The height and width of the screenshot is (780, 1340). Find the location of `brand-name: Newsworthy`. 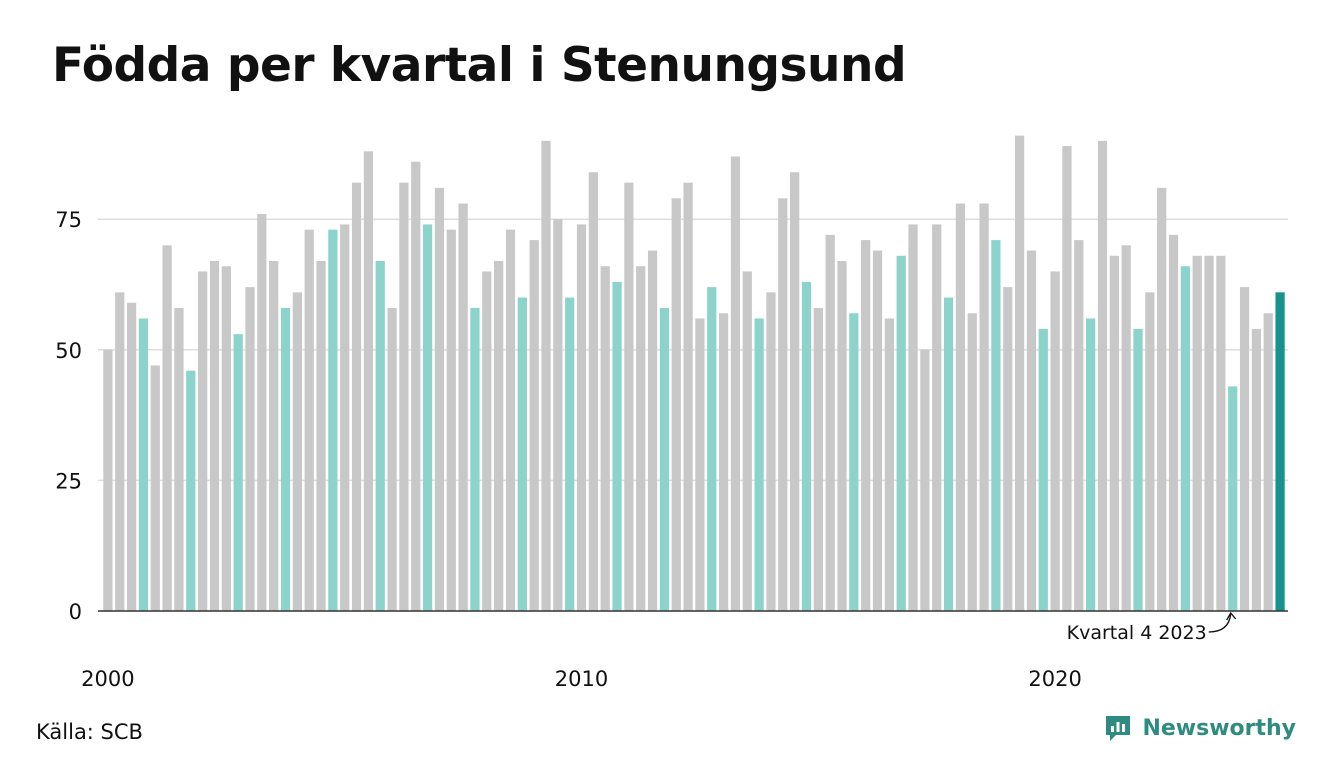

brand-name: Newsworthy is located at coordinates (1219, 728).